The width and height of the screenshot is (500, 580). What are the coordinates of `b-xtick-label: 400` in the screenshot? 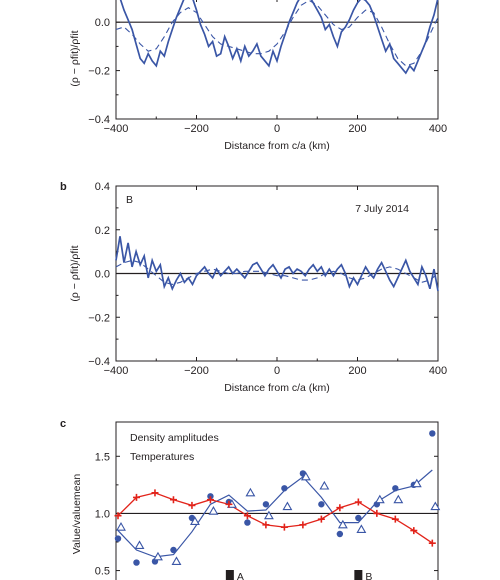 It's located at (438, 371).